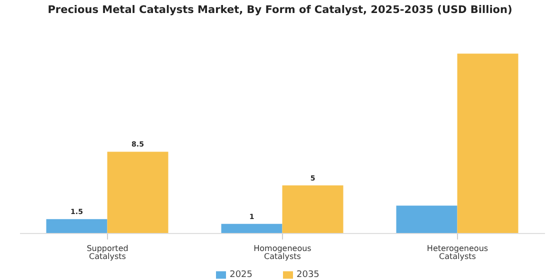 Image resolution: width=560 pixels, height=280 pixels. Describe the element at coordinates (280, 10) in the screenshot. I see `chart-title: Precious Metal Catalysts Market, By Form of Catalyst, 2025-2035 (USD Billion)` at that location.